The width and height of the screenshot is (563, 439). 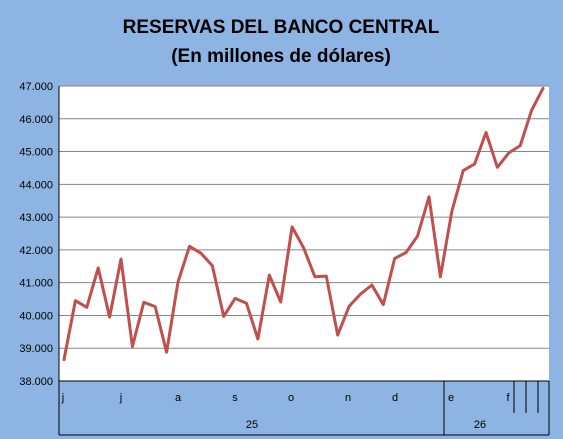 I want to click on y-tick-label: 45.000, so click(x=36, y=153).